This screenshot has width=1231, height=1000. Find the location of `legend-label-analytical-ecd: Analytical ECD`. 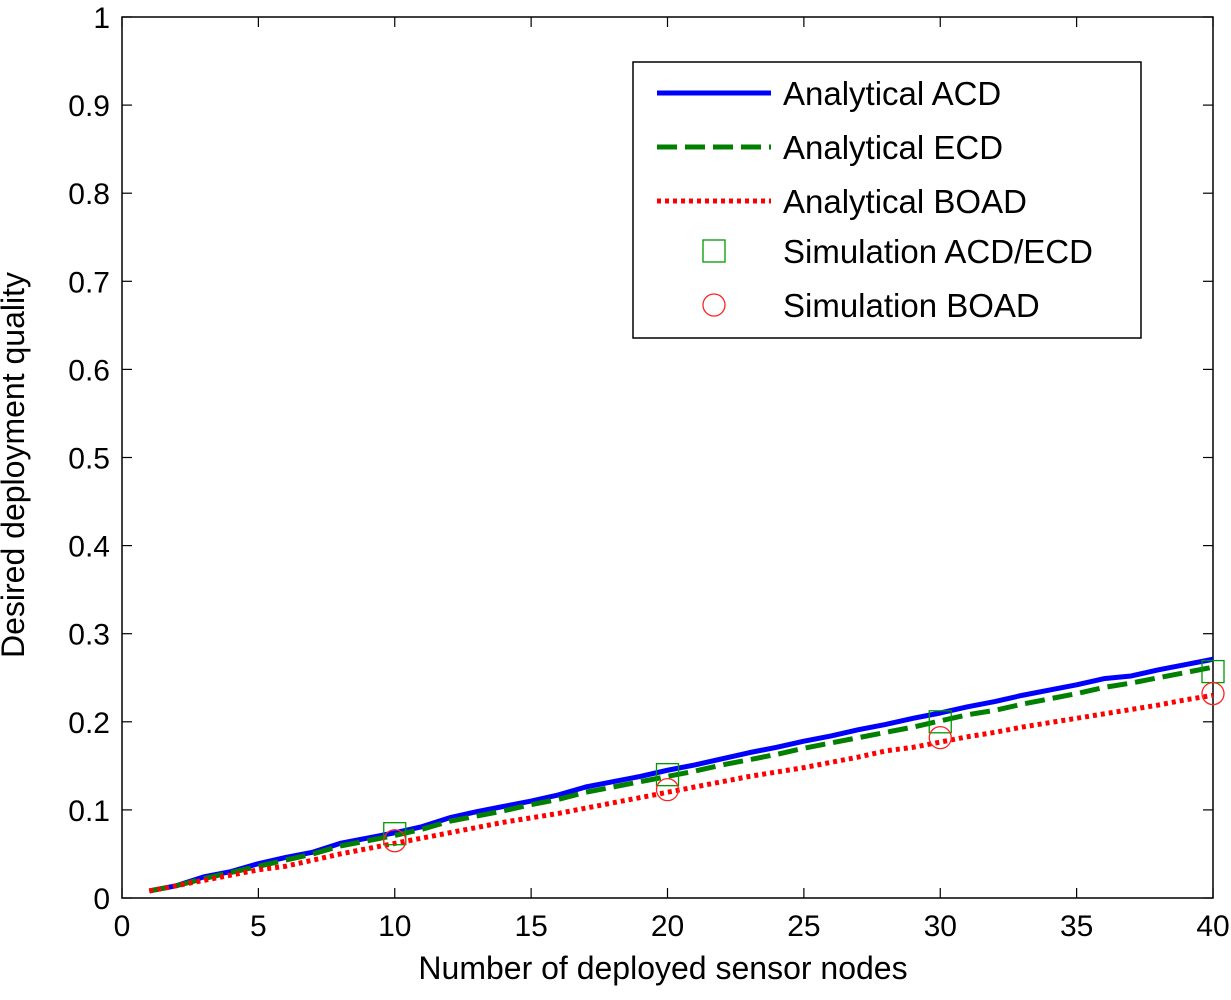

legend-label-analytical-ecd: Analytical ECD is located at coordinates (893, 147).